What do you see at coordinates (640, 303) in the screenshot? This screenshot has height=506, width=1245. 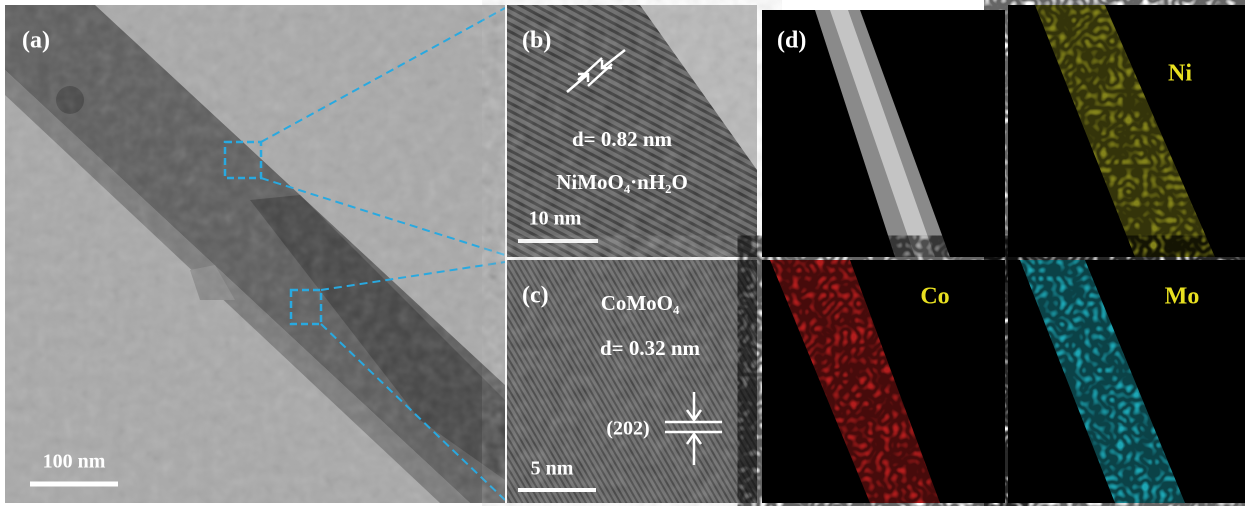 I see `phase-label: CoMoO₄` at bounding box center [640, 303].